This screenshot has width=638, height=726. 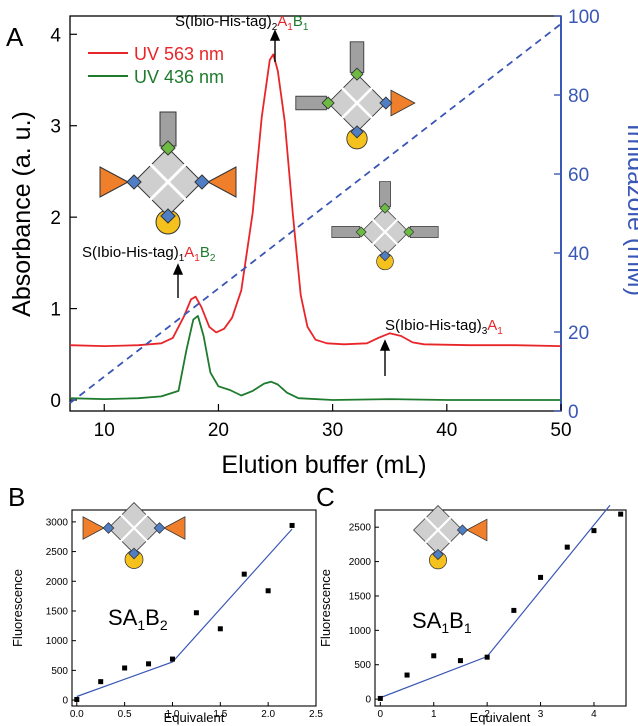 What do you see at coordinates (57, 522) in the screenshot?
I see `y-tick-label: 3000` at bounding box center [57, 522].